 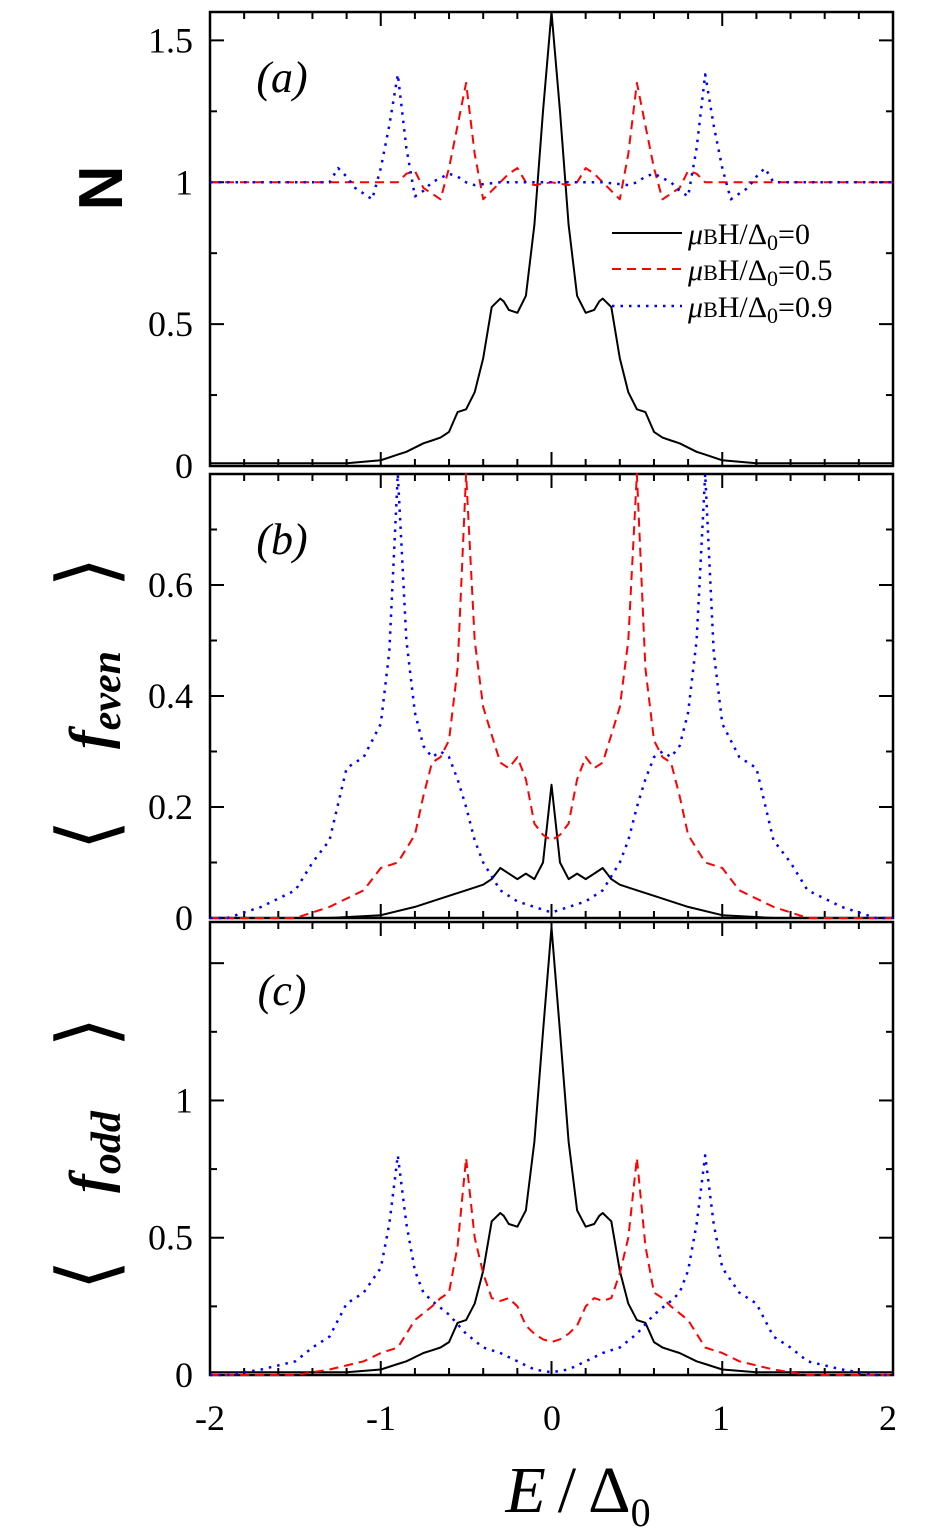 I want to click on legend-entry: μBH/Δ0=0, so click(x=711, y=236).